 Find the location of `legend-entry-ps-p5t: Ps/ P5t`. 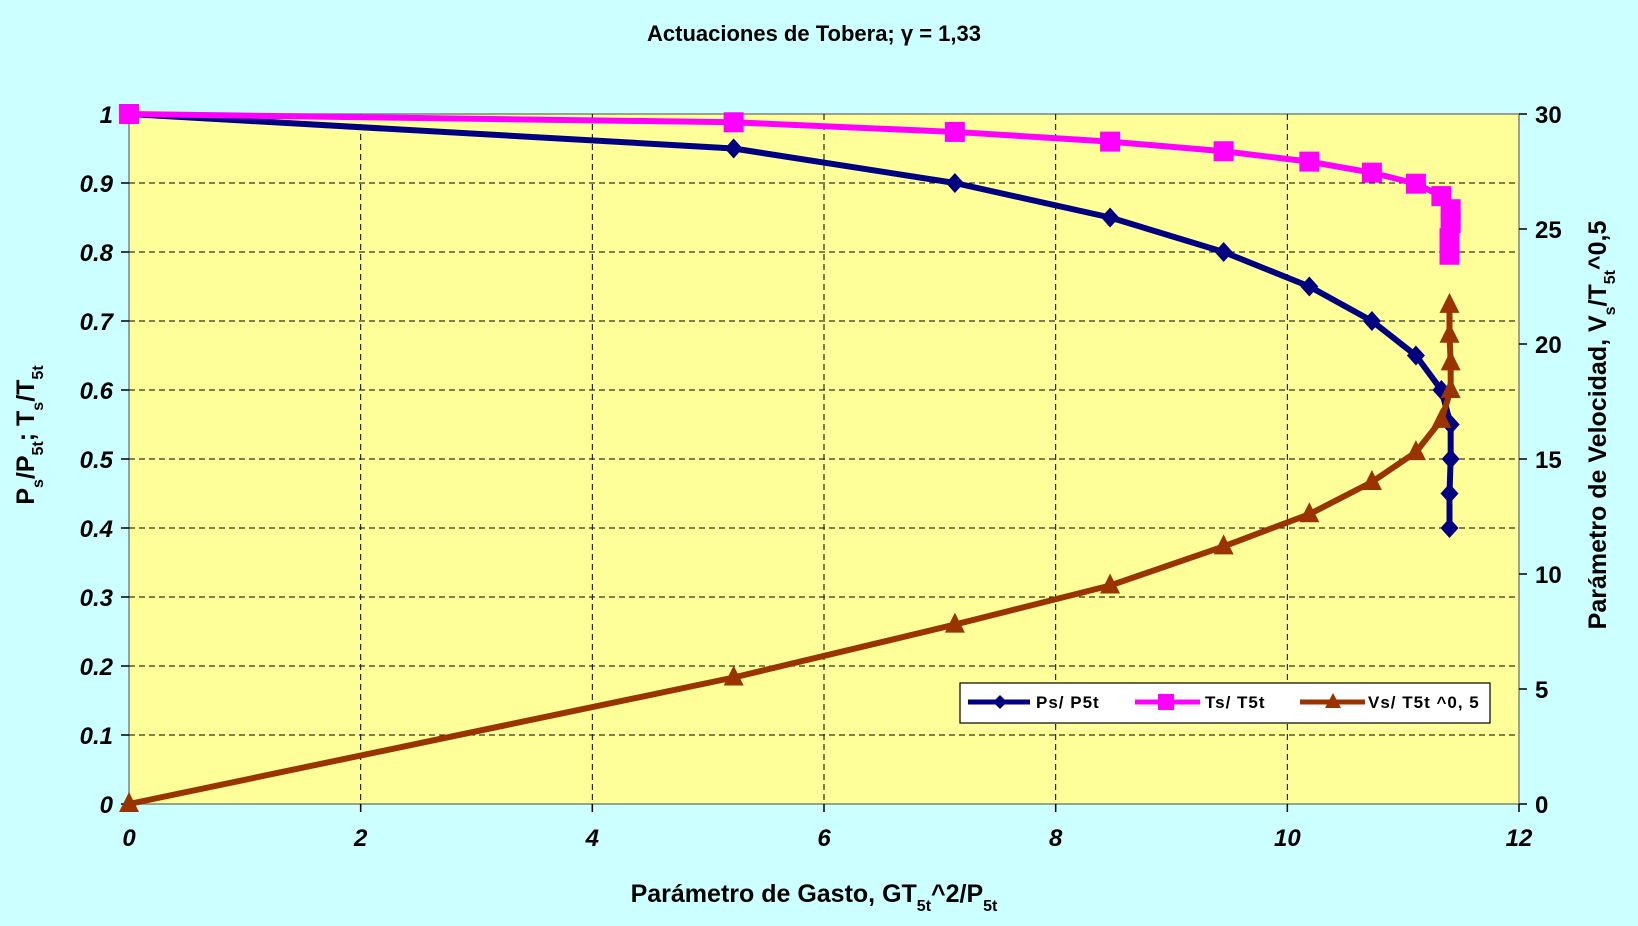

legend-entry-ps-p5t: Ps/ P5t is located at coordinates (1034, 702).